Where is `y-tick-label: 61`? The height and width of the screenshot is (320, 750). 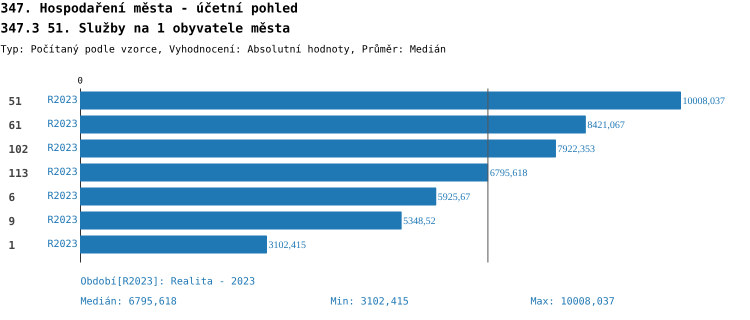
y-tick-label: 61 is located at coordinates (15, 125).